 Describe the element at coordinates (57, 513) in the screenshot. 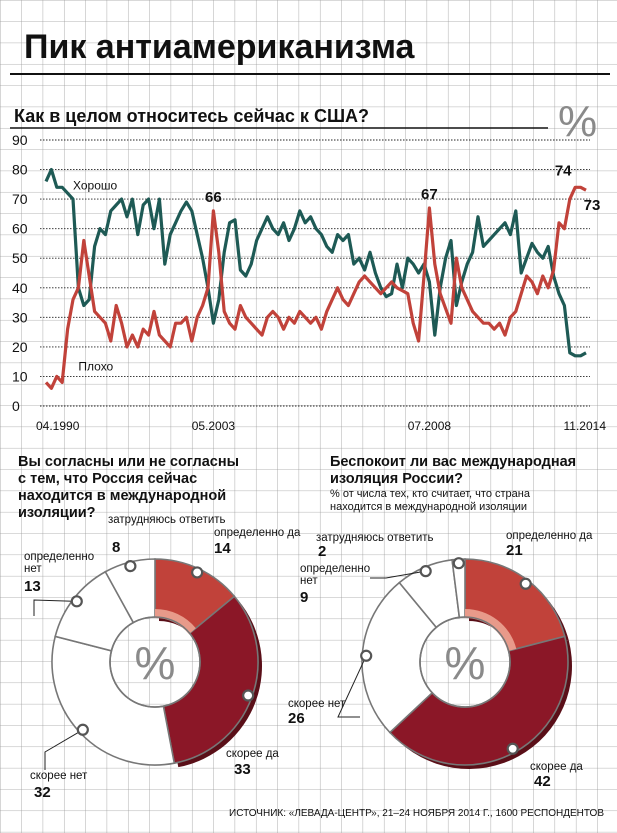

I see `pie-left-question-line: изоляции?` at that location.